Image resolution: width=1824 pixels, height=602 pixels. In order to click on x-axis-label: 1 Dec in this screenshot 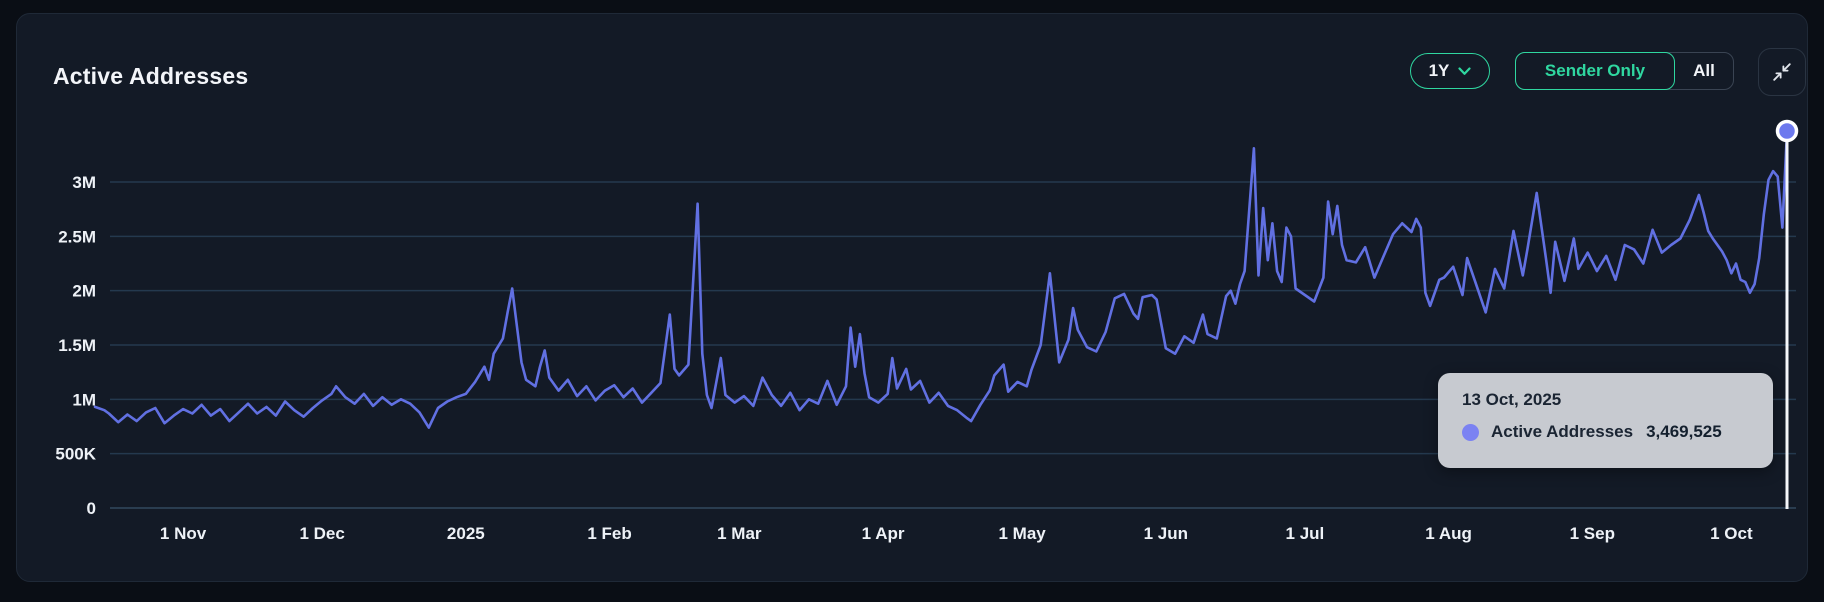, I will do `click(321, 533)`.